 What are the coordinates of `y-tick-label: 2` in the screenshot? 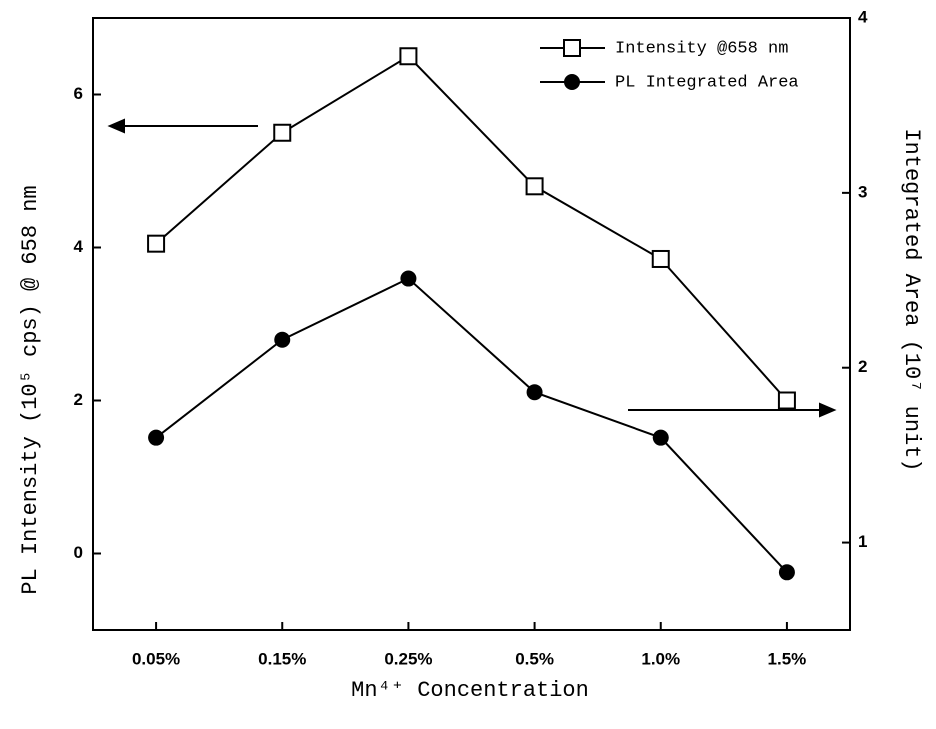 It's located at (78, 399).